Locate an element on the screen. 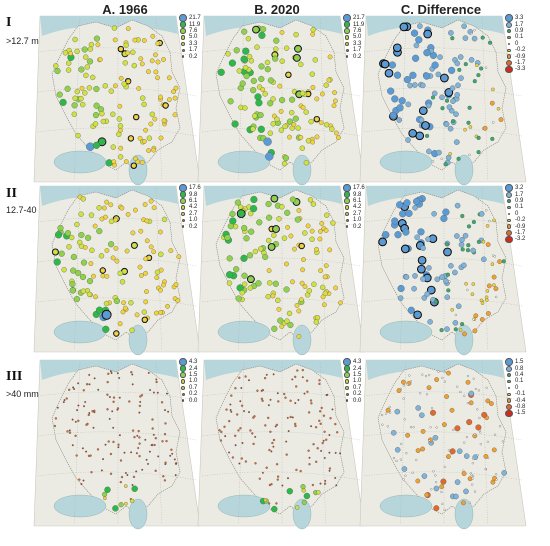 The image size is (550, 546). legend-label: 11.9 is located at coordinates (359, 24).